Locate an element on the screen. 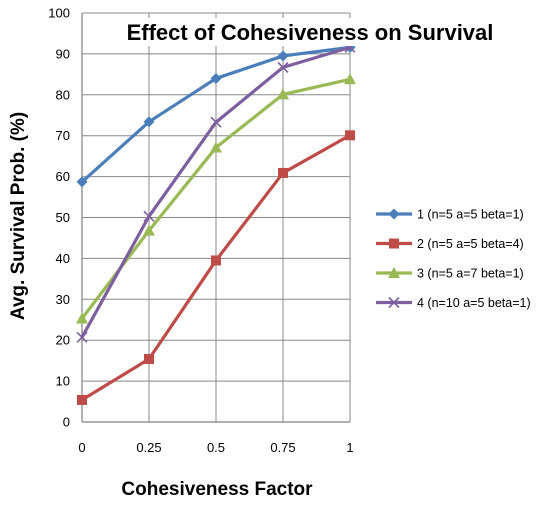  x-tick-label: 0.5 is located at coordinates (216, 447).